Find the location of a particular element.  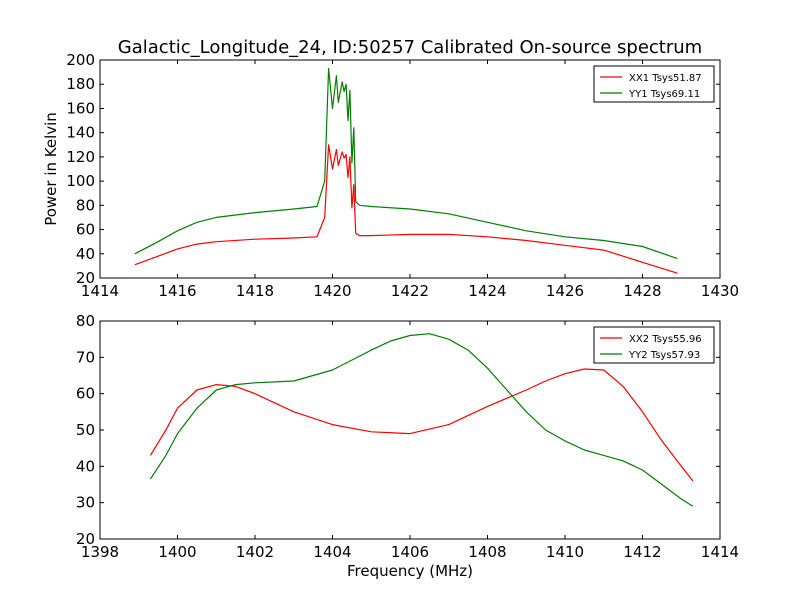

legend-label: XX2 Tsys55.96 is located at coordinates (665, 339).